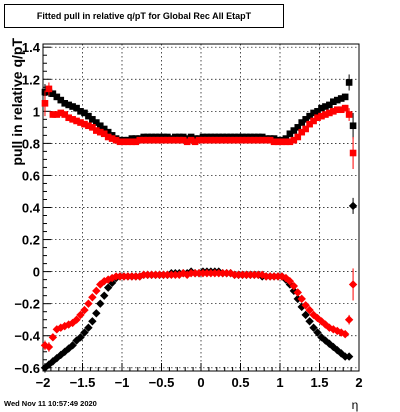 Image resolution: width=400 pixels, height=412 pixels. What do you see at coordinates (27, 368) in the screenshot?
I see `y-tick-label: −0.6` at bounding box center [27, 368].